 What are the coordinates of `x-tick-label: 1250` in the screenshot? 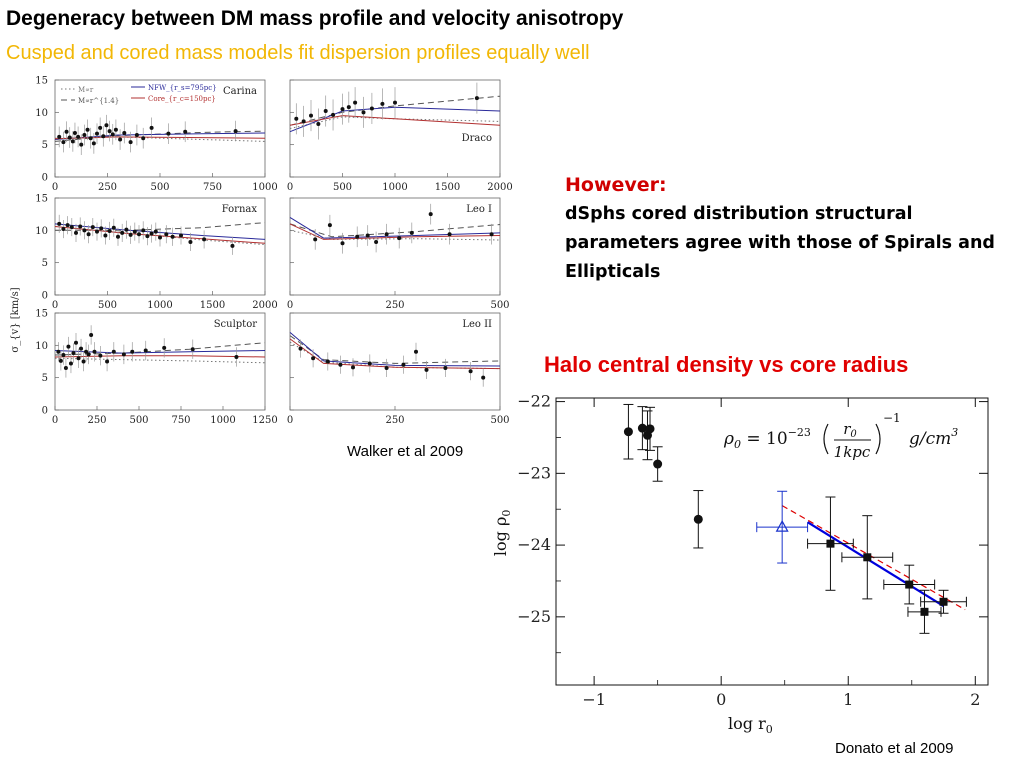 It's located at (264, 420).